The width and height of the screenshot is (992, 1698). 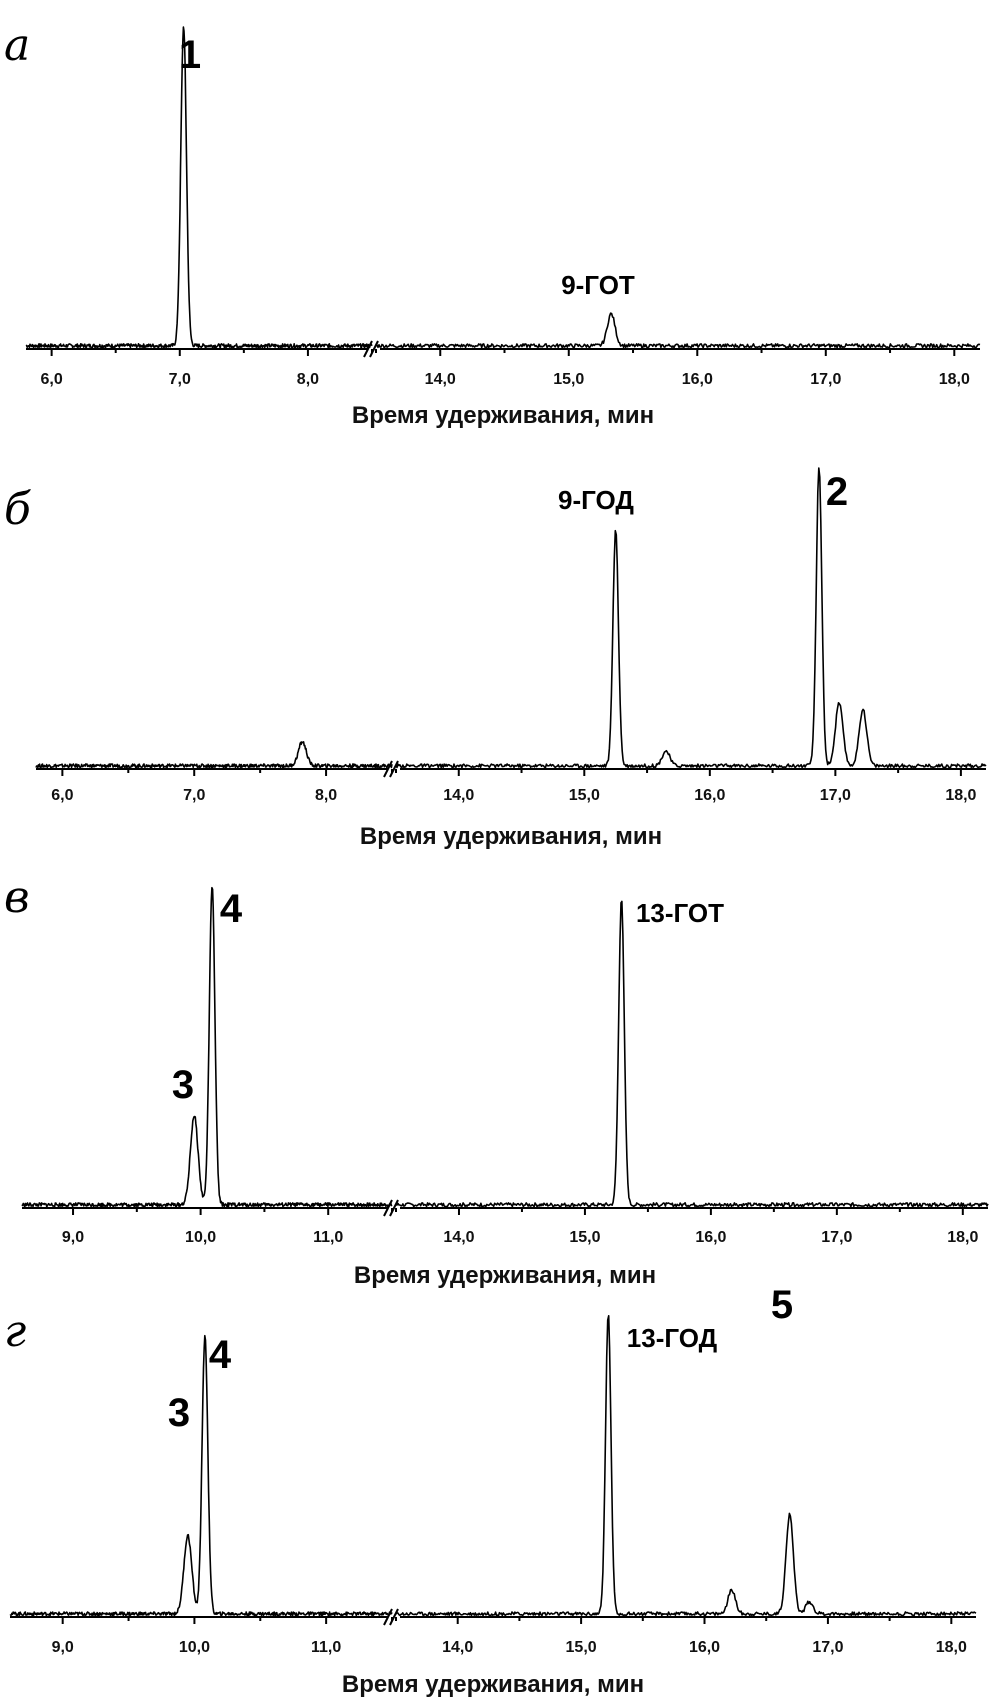 What do you see at coordinates (672, 1338) in the screenshot?
I see `peak-label: 13-ГОД` at bounding box center [672, 1338].